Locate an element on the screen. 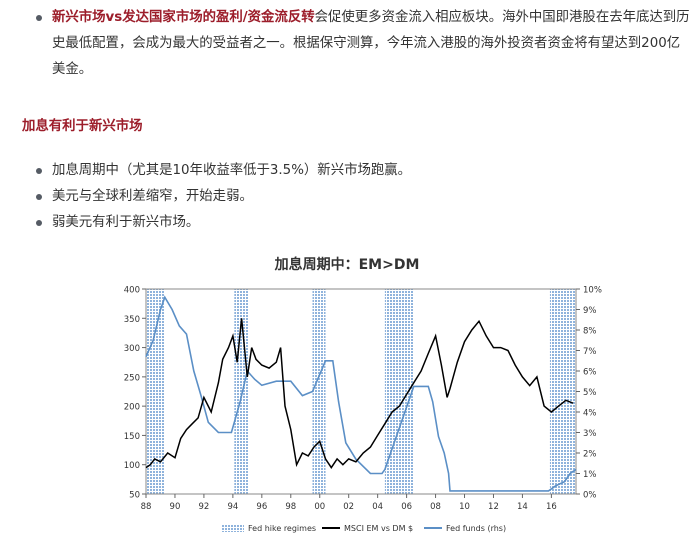 This screenshot has width=694, height=558. point-item: 弱美元有利于新兴市场。 is located at coordinates (345, 223).